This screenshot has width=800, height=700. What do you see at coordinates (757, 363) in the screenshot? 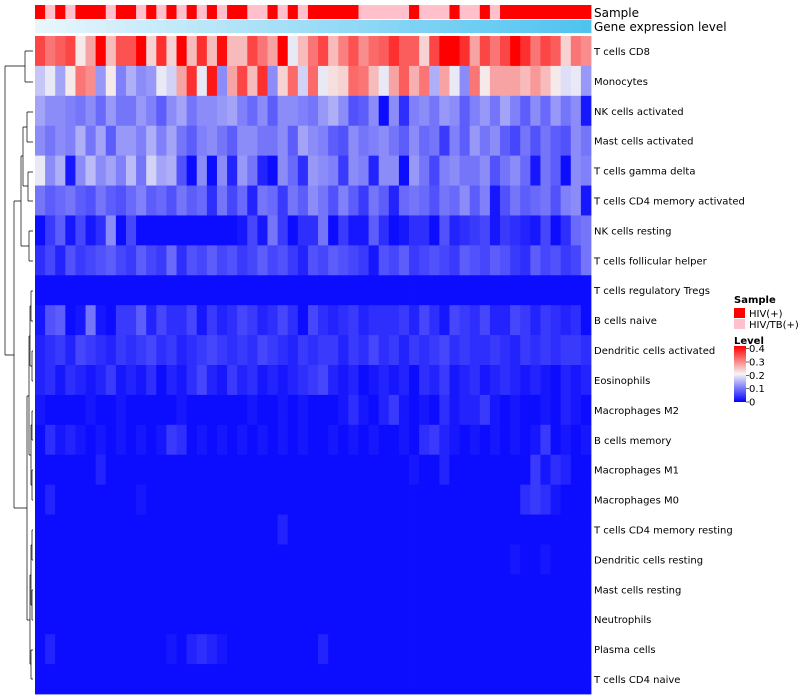
I see `legend-level-tick-label: 0.3` at bounding box center [757, 363].